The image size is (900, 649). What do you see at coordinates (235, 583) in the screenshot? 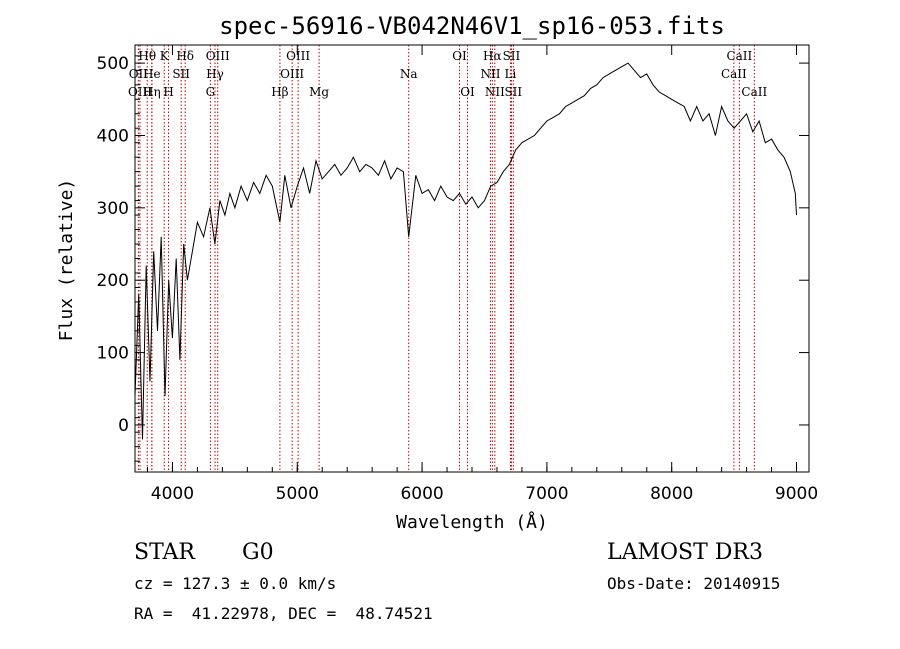
I see `redshift-velocity: cz = 127.3 ± 0.0 km/s` at bounding box center [235, 583].